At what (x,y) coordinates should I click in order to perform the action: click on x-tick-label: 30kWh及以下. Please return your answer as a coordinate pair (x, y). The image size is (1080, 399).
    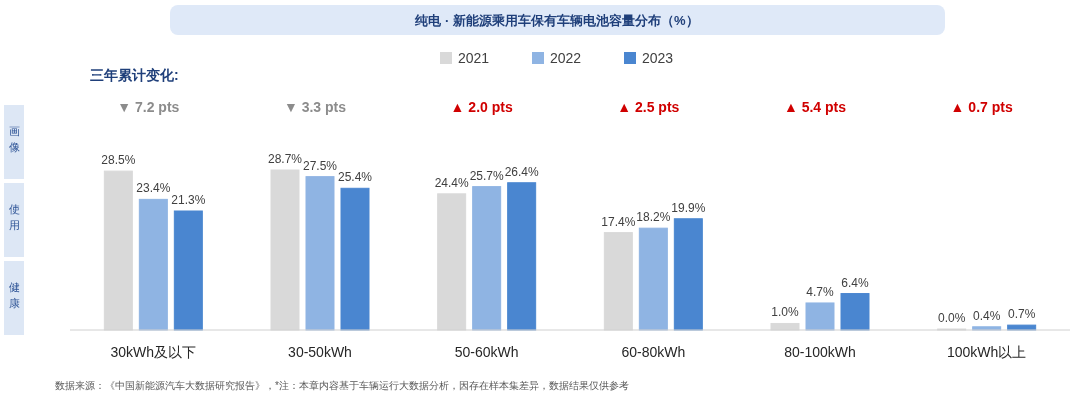
    Looking at the image, I should click on (153, 352).